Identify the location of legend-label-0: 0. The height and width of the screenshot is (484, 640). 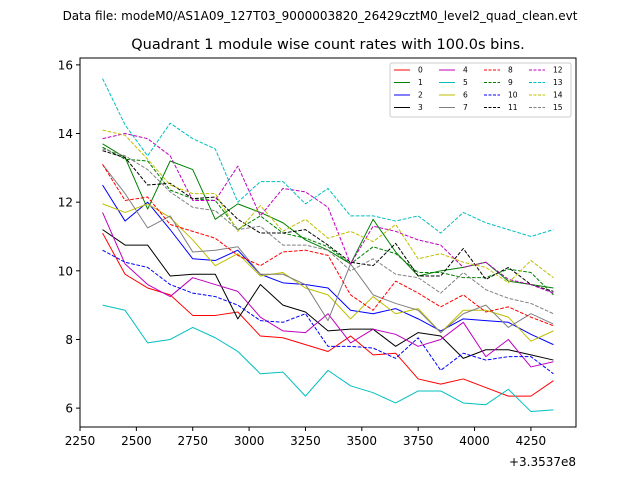
(420, 70).